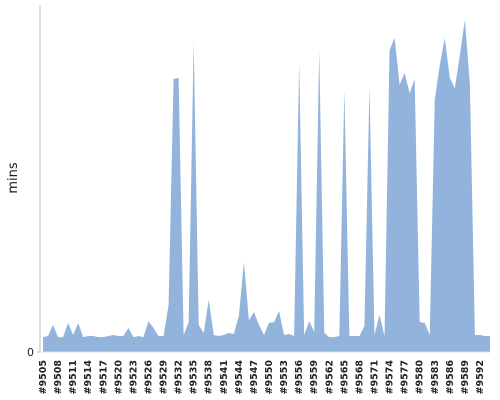  I want to click on x-tick-label: #9538, so click(209, 377).